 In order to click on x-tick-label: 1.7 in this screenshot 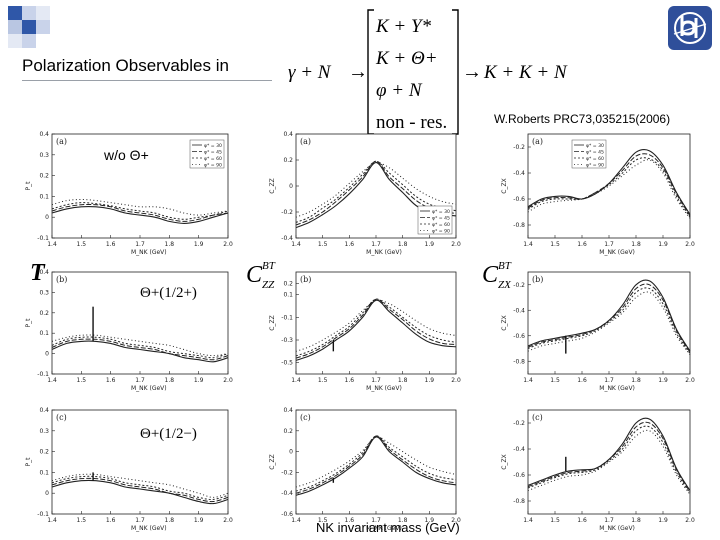, I will do `click(140, 244)`.